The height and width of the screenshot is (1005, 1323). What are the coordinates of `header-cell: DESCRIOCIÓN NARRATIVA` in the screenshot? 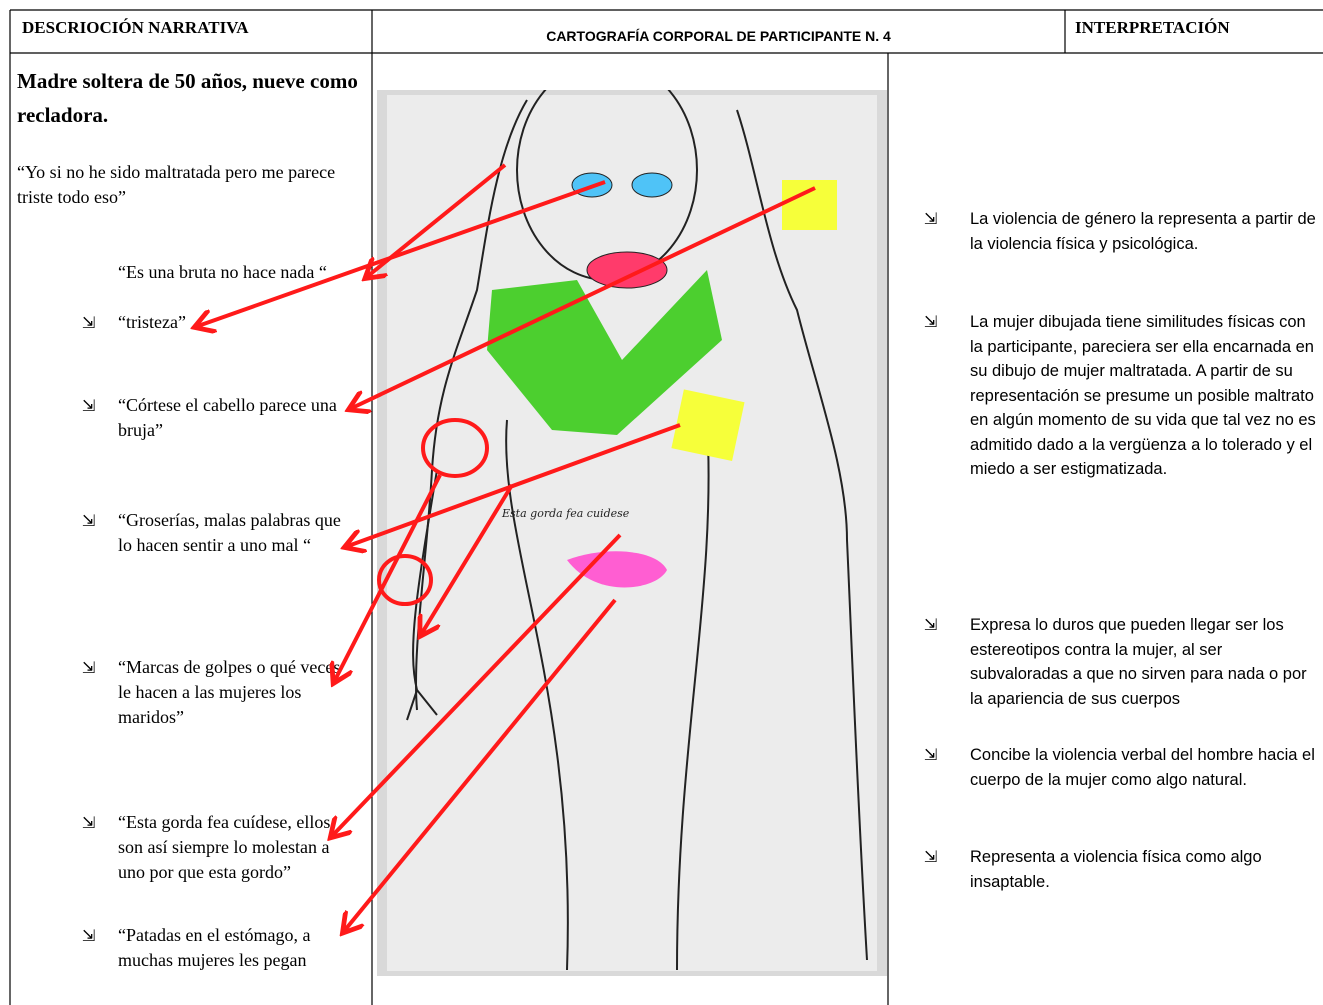 It's located at (135, 27).